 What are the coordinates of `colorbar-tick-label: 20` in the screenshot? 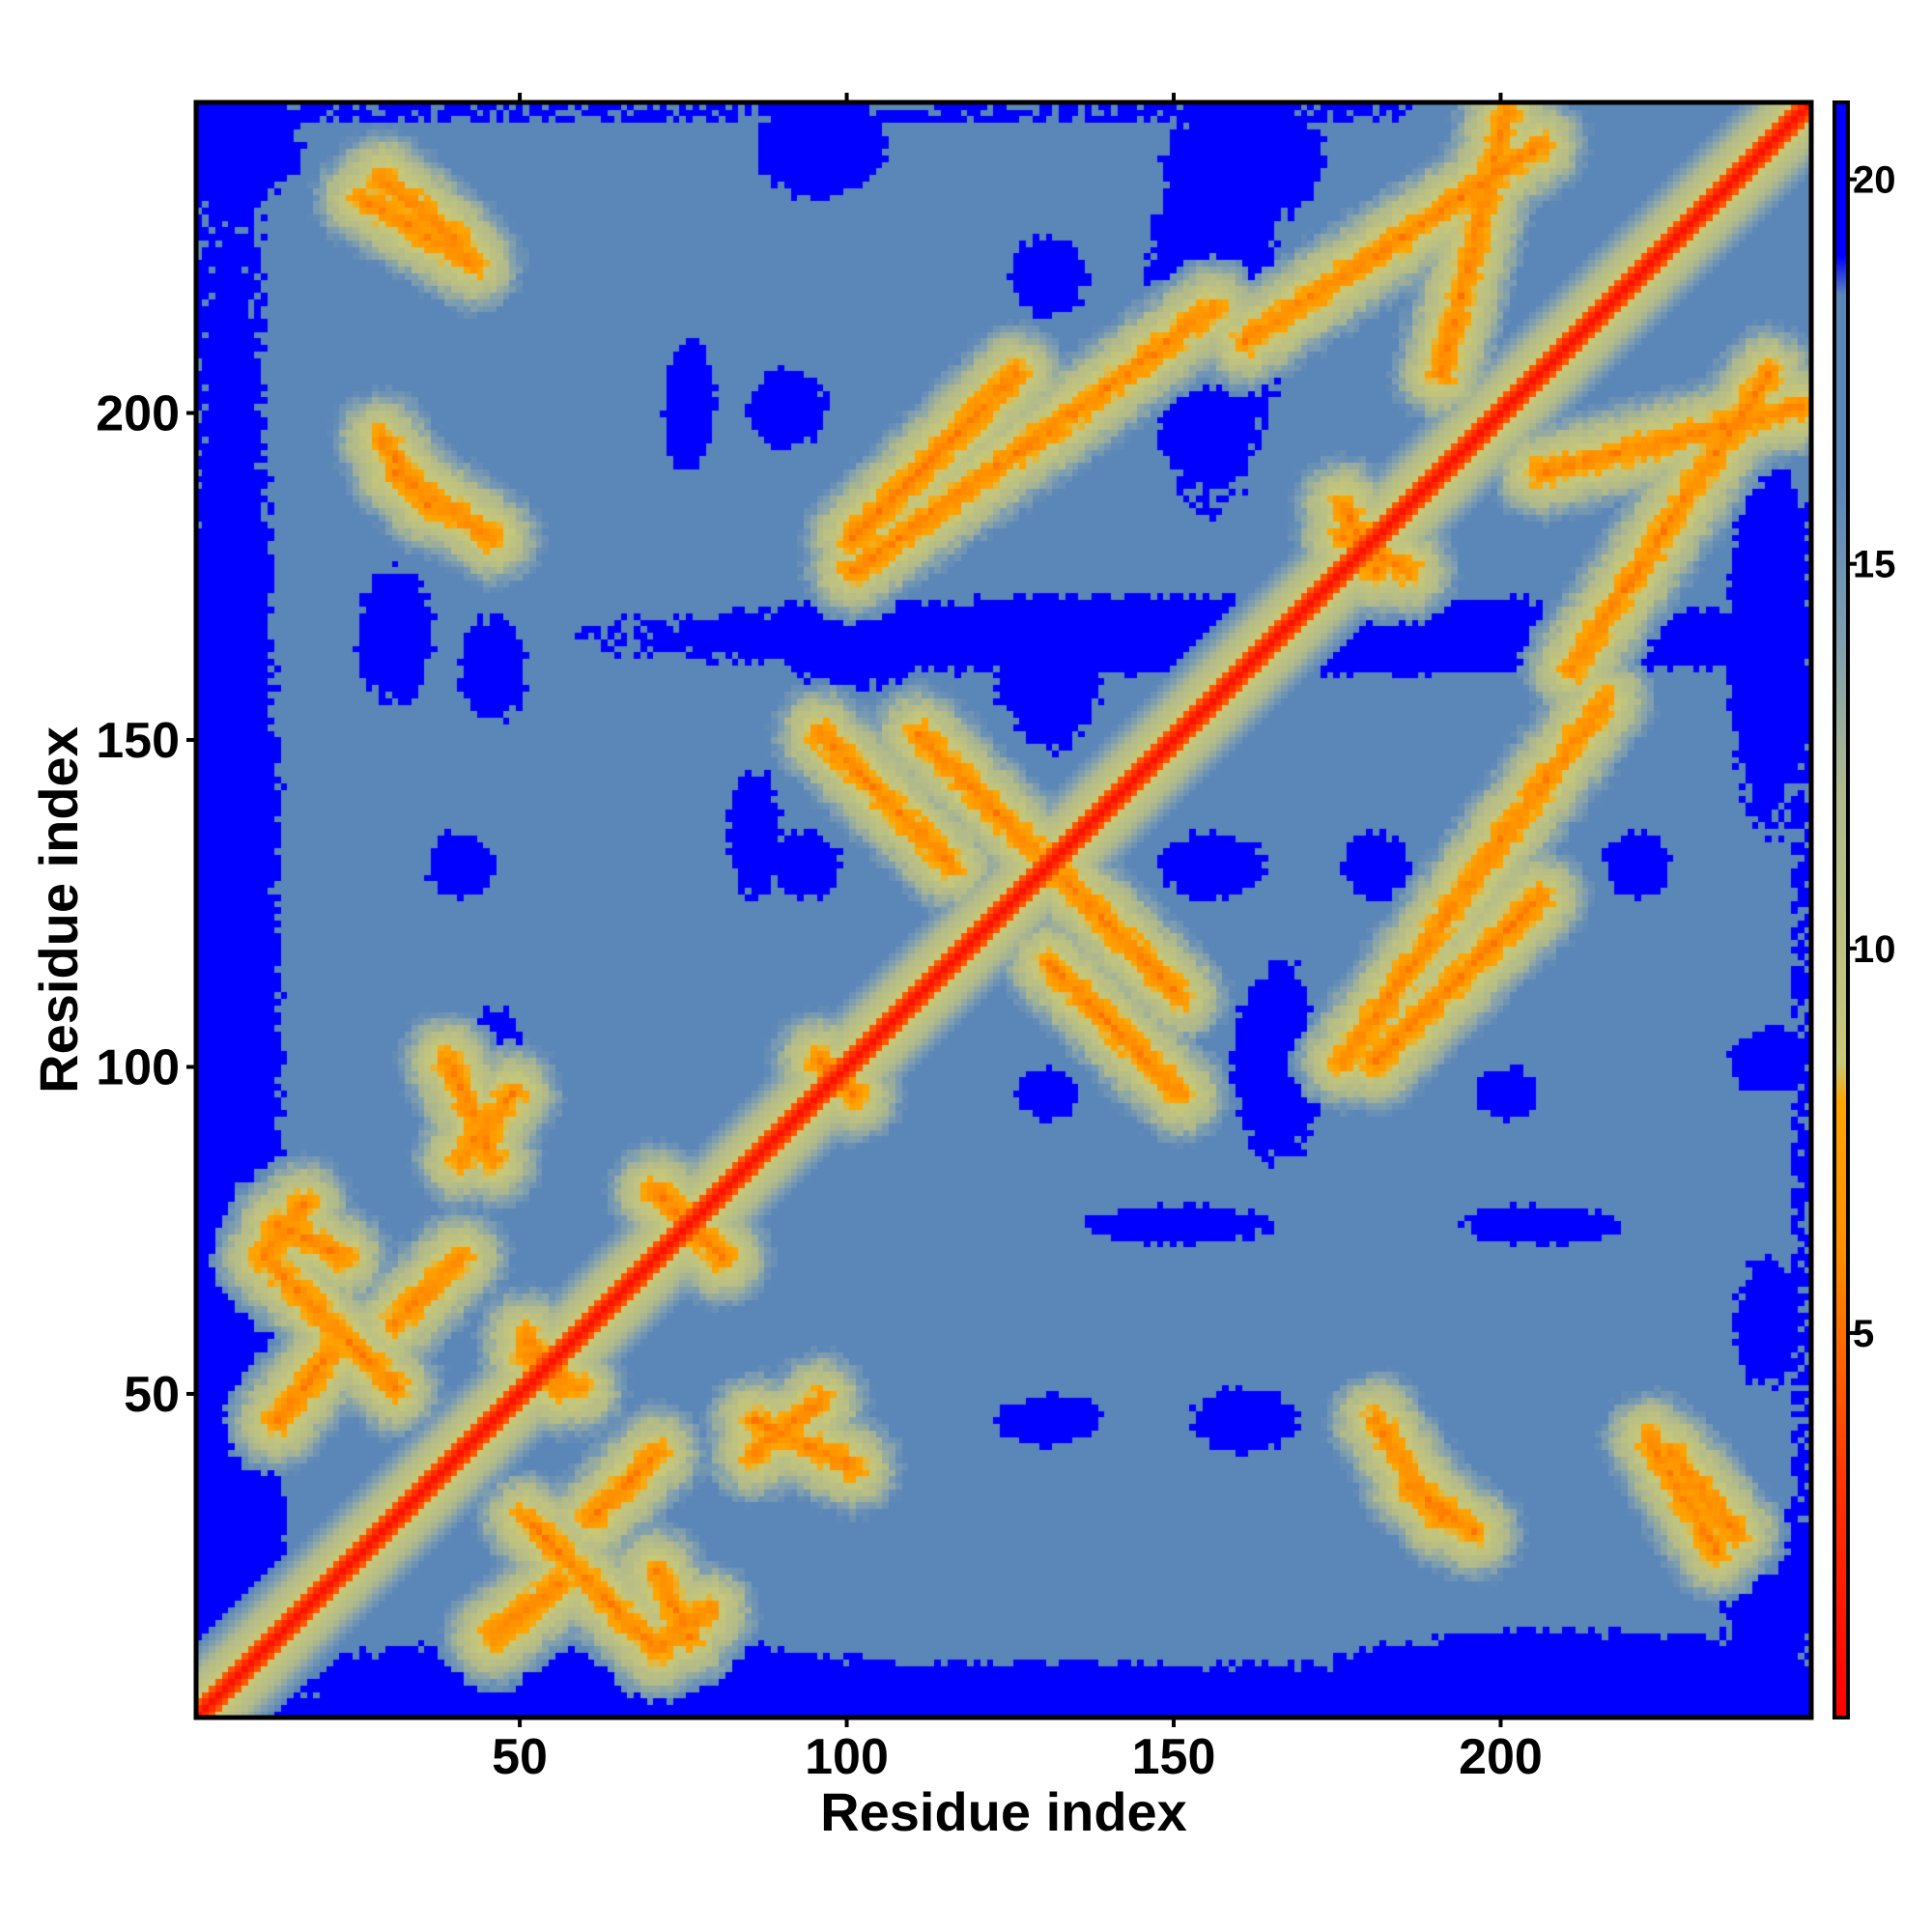 It's located at (1874, 180).